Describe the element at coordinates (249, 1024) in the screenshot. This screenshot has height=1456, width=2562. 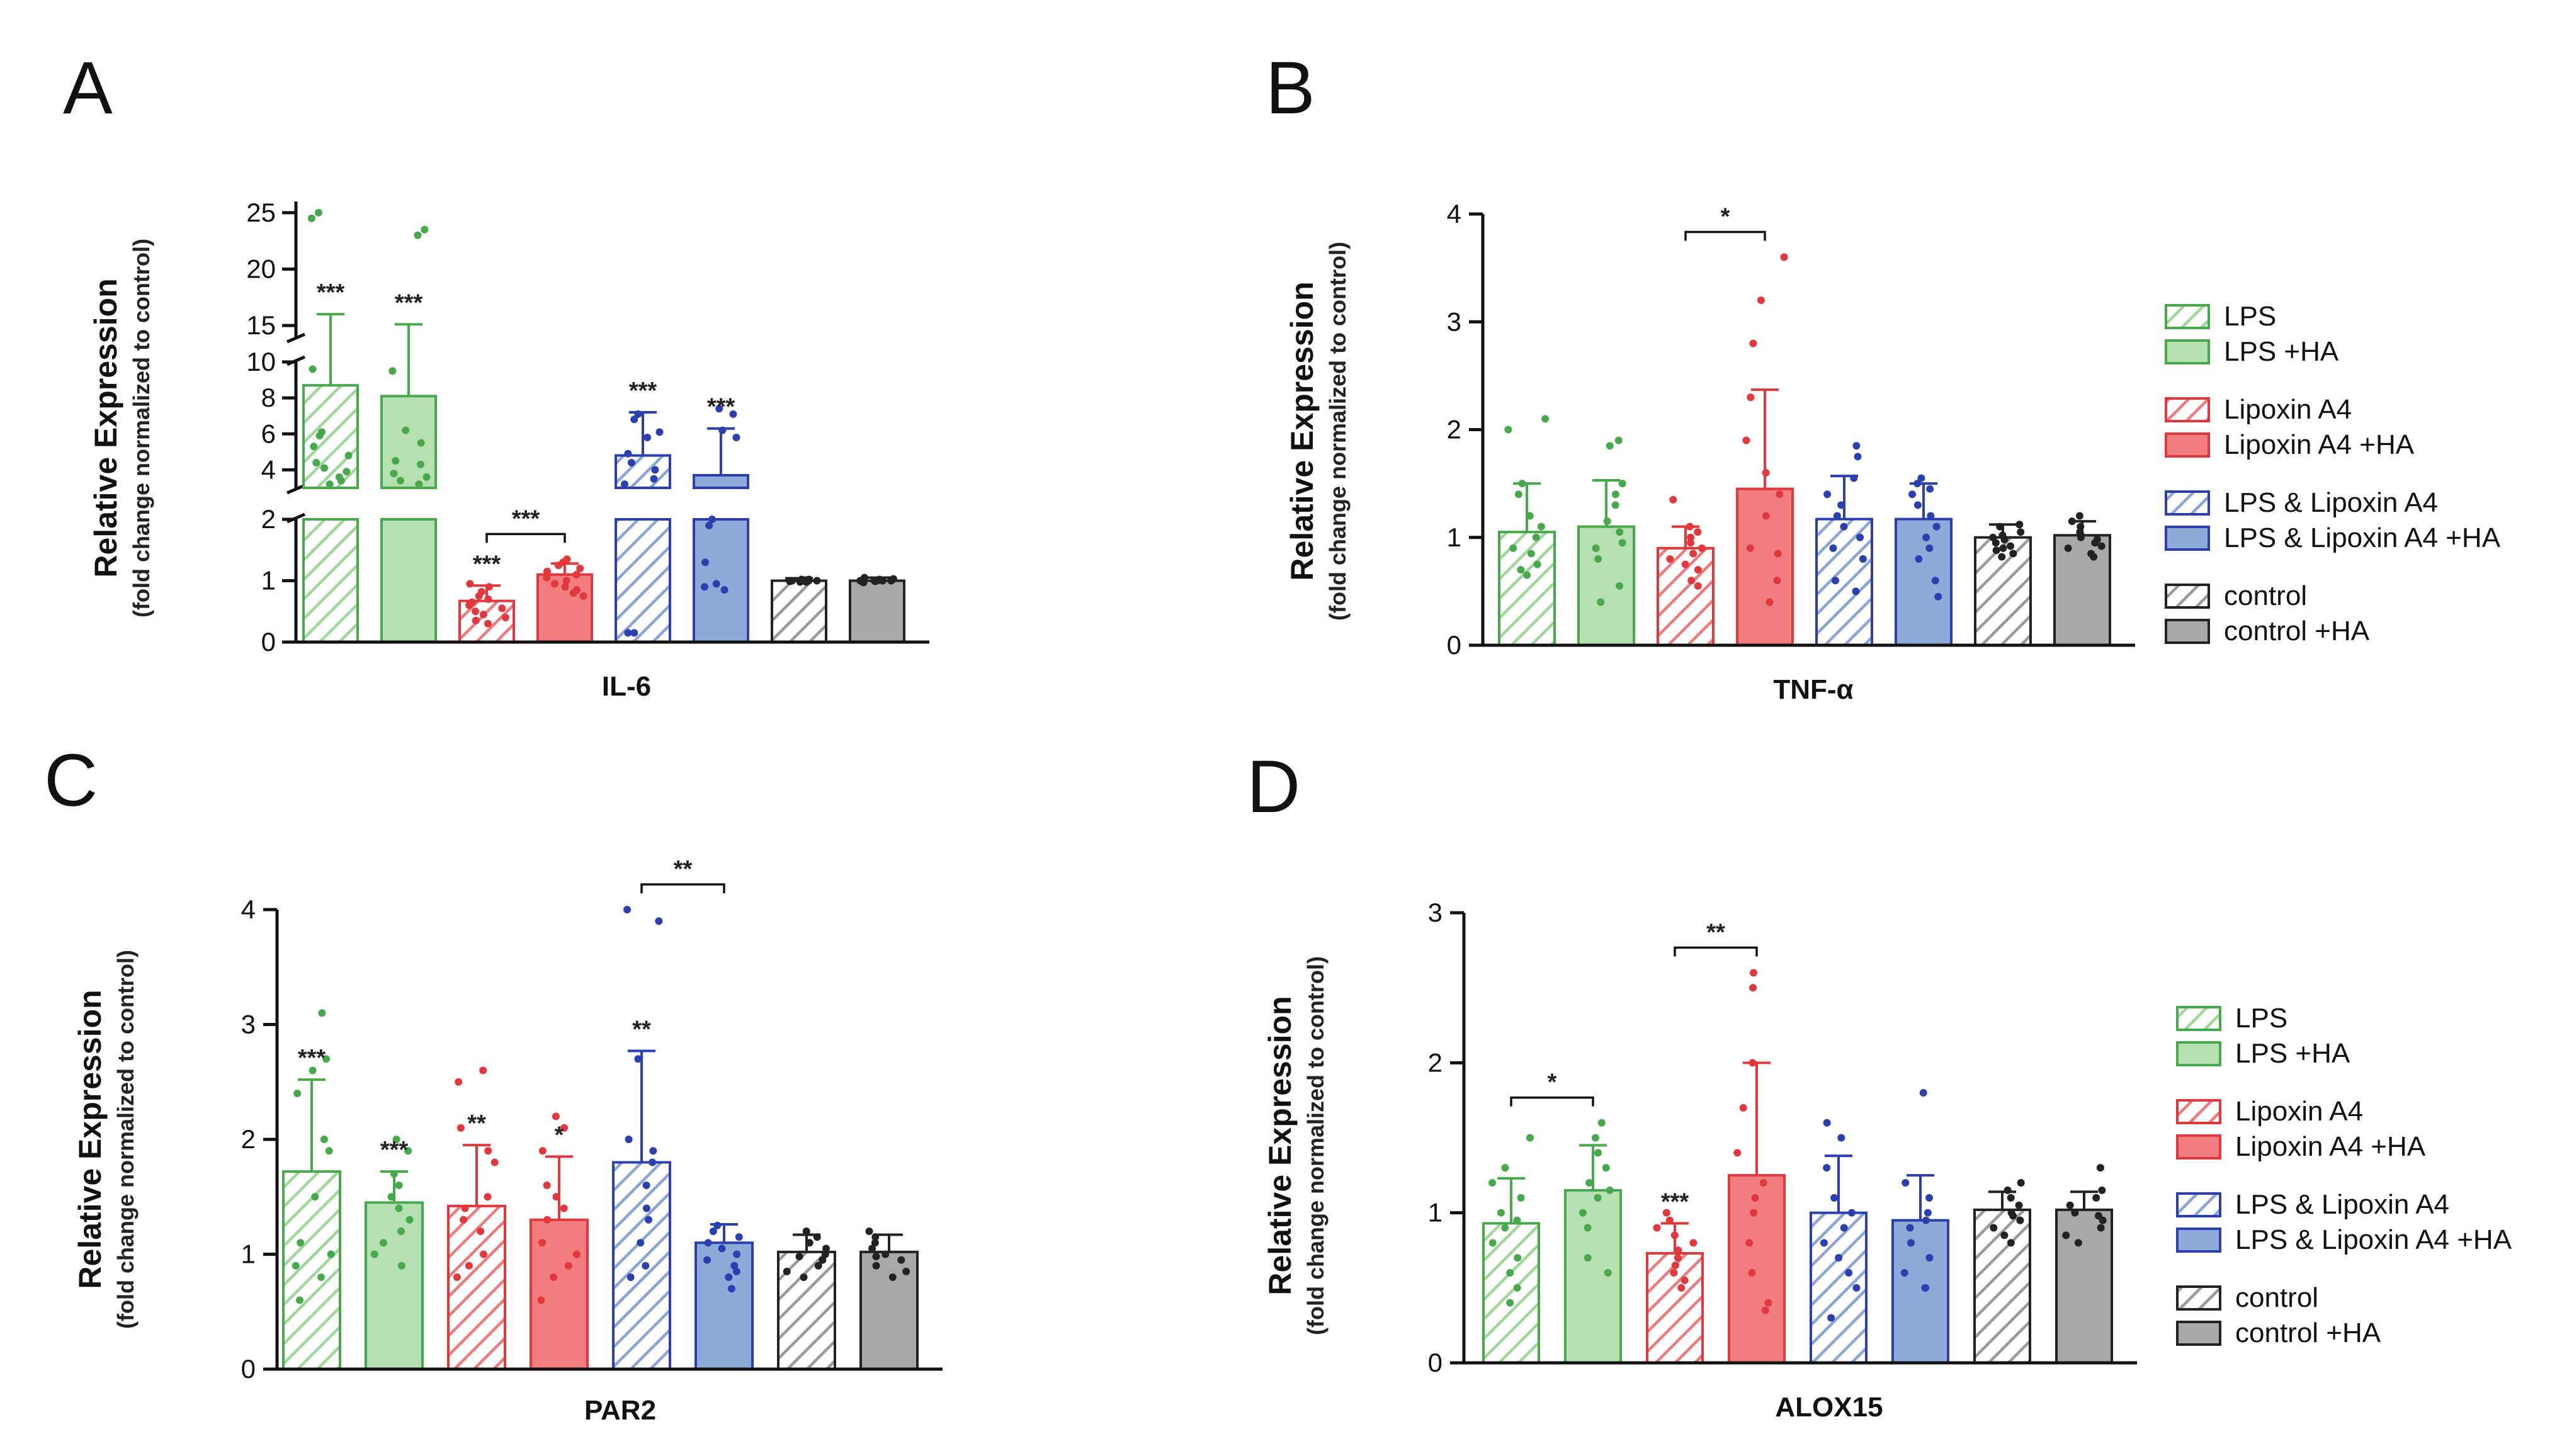
I see `panel-C-ytick-label: 3` at that location.